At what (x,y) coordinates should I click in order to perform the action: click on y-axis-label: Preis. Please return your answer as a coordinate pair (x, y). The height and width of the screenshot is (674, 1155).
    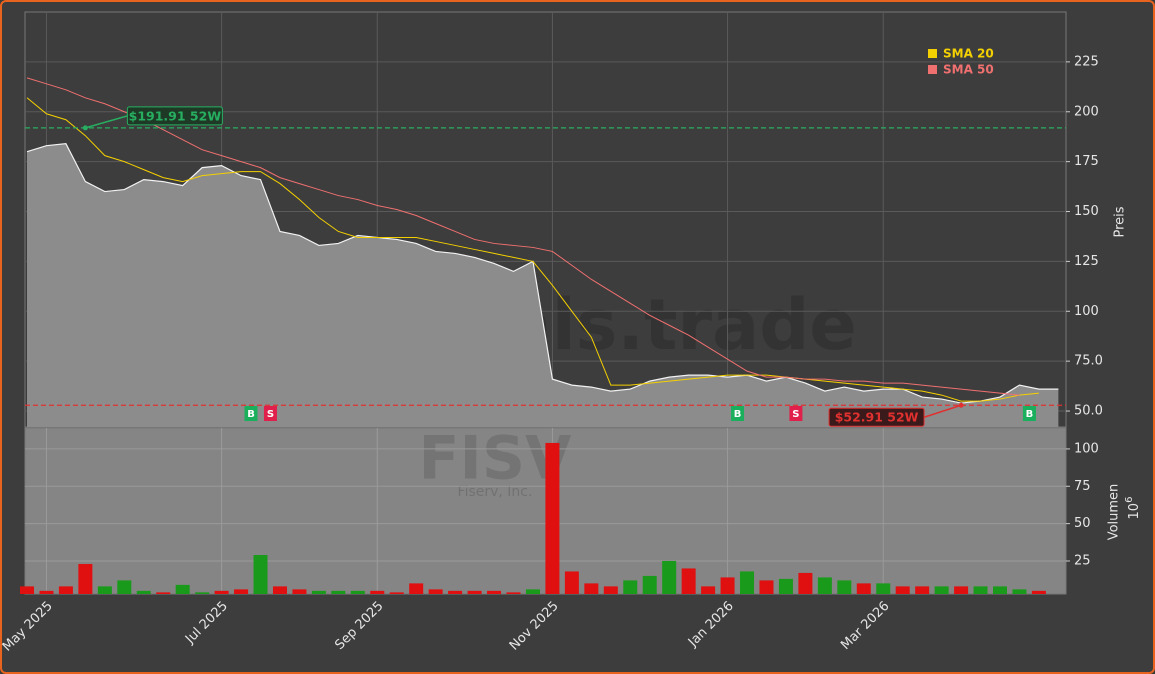
    Looking at the image, I should click on (1120, 221).